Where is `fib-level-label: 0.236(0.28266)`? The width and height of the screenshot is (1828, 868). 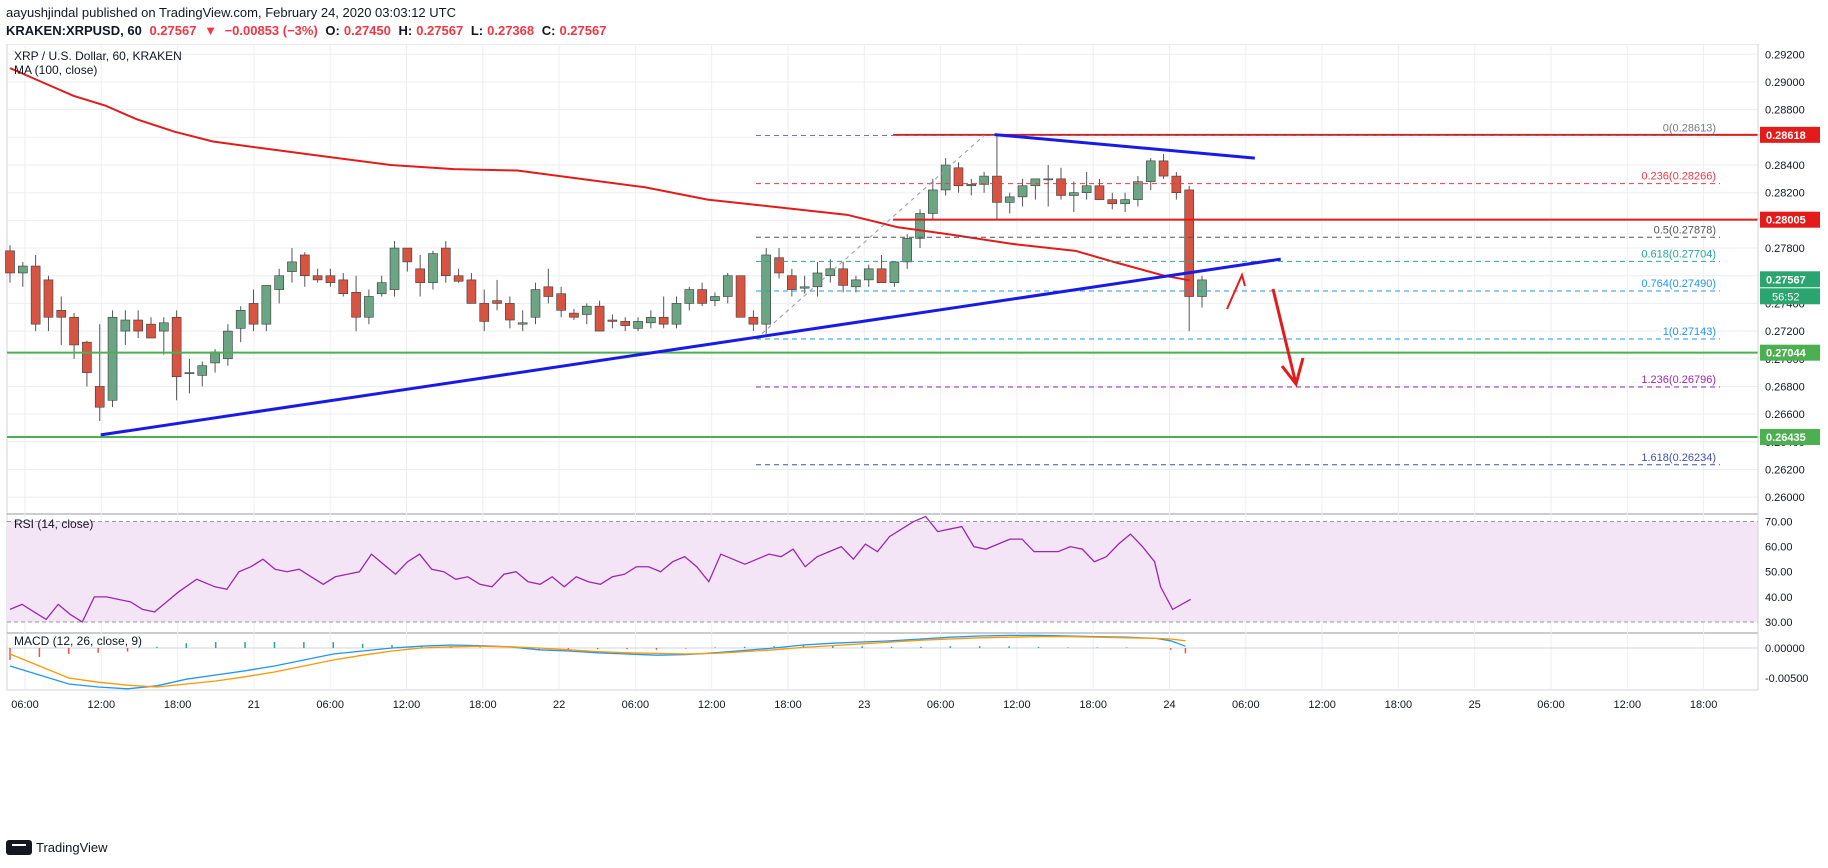 fib-level-label: 0.236(0.28266) is located at coordinates (1678, 177).